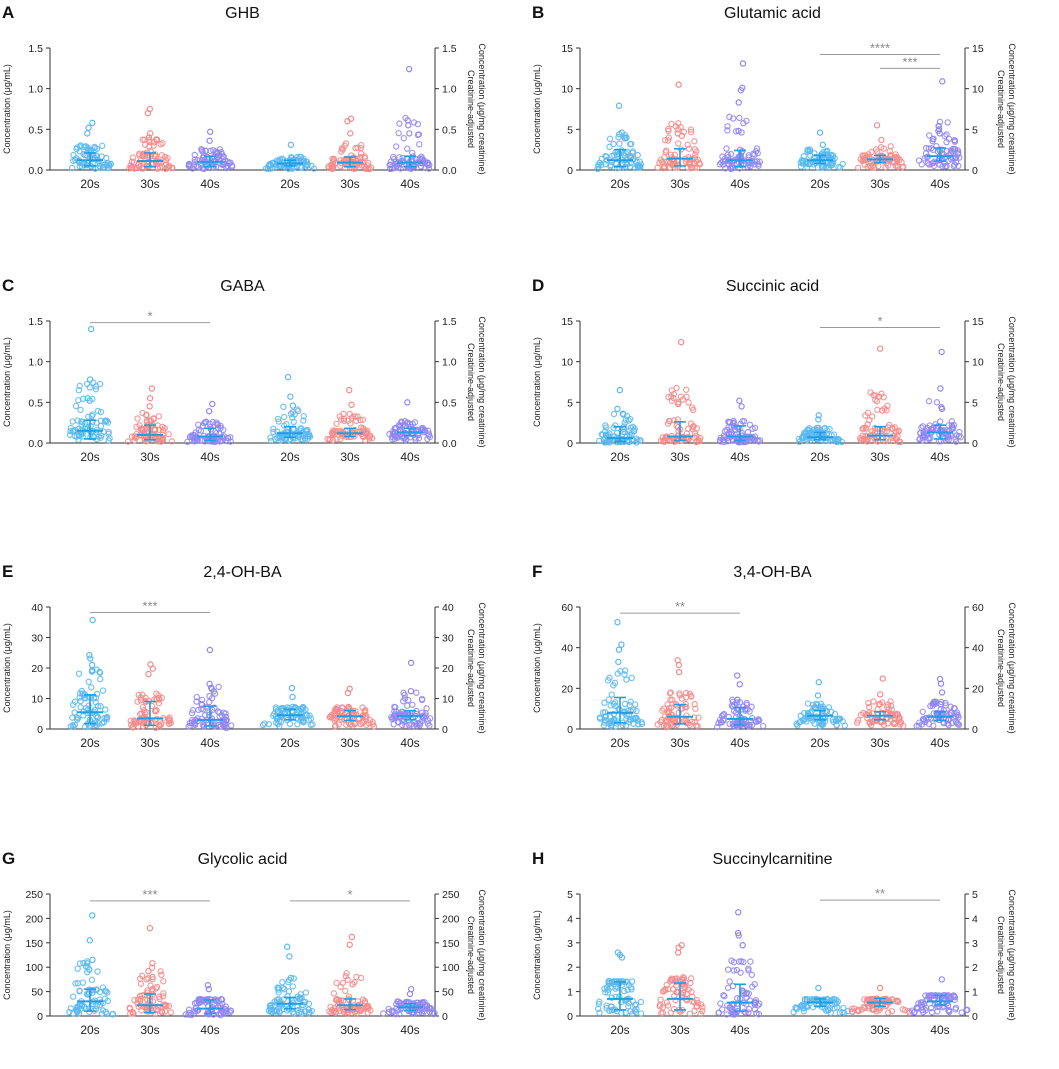  What do you see at coordinates (242, 572) in the screenshot?
I see `panel-title: 2,4-OH-BA` at bounding box center [242, 572].